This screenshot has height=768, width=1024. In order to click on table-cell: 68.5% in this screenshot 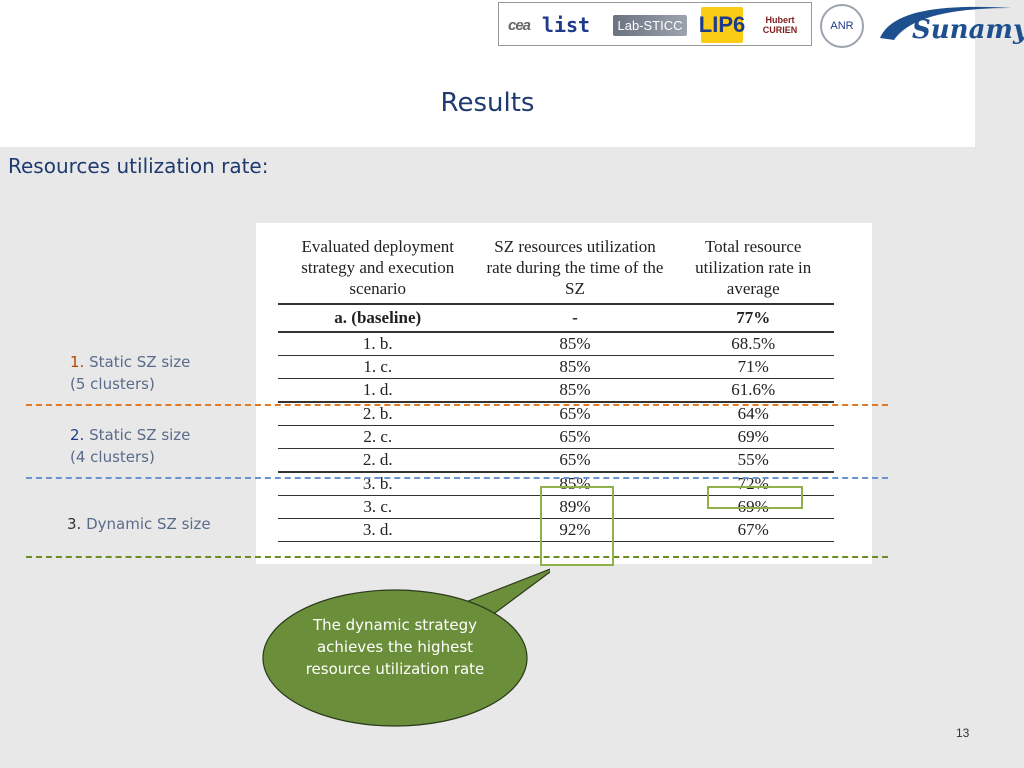, I will do `click(753, 344)`.